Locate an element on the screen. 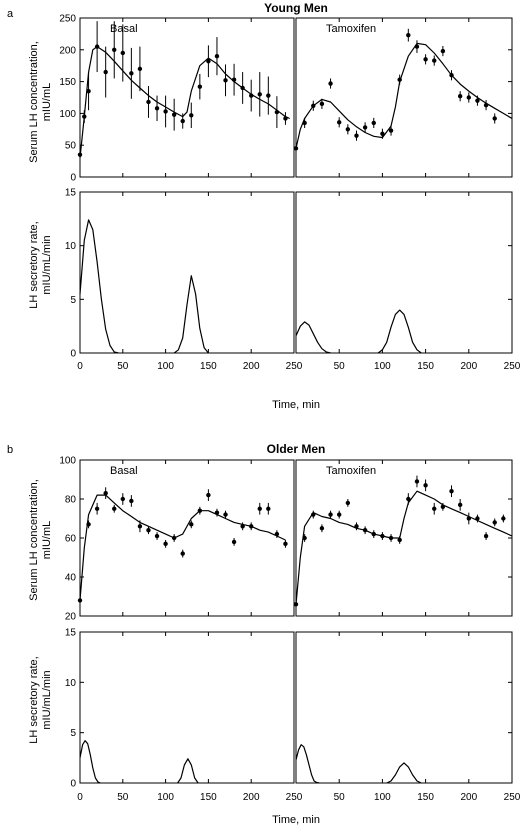  y-tick-label: 40 is located at coordinates (71, 578).